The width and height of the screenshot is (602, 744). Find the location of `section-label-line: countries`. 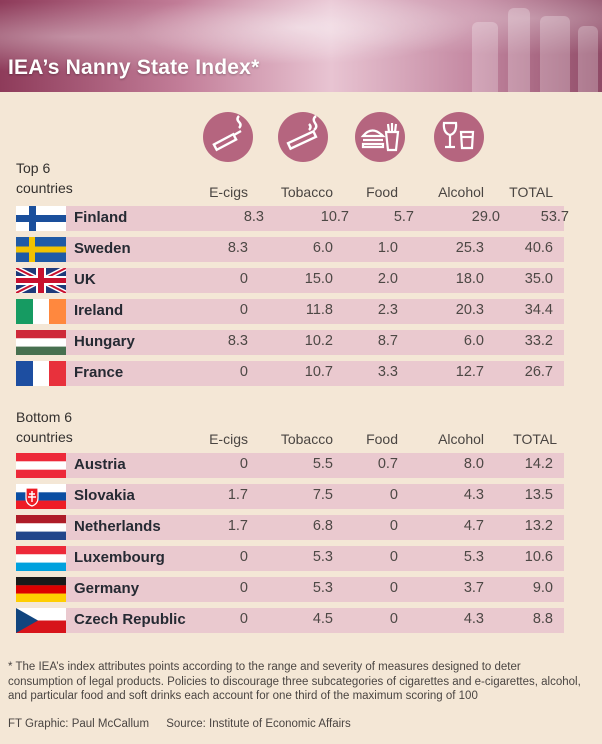

section-label-line: countries is located at coordinates (44, 188).